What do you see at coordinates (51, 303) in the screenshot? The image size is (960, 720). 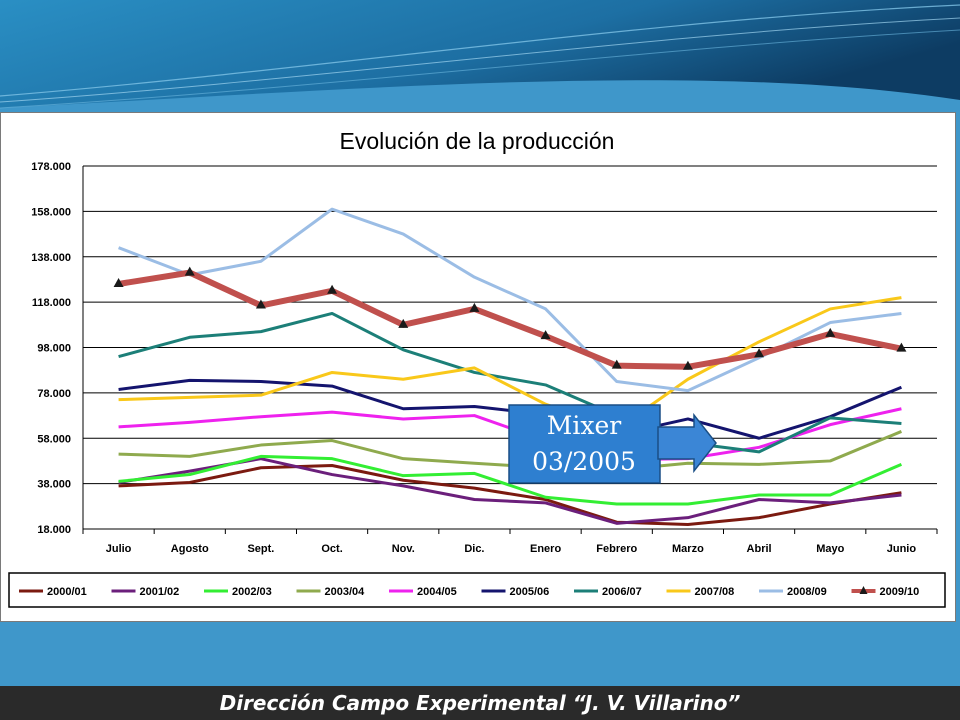 I see `y-tick-label: 118.000` at bounding box center [51, 303].